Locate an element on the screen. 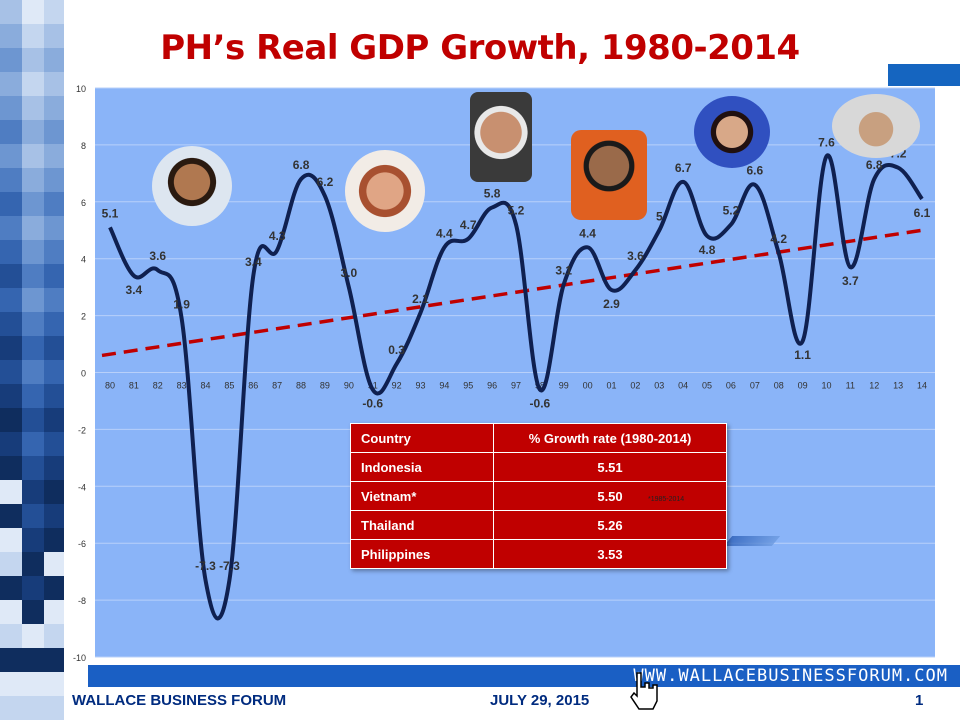 This screenshot has height=720, width=960. data-label: 6.8 is located at coordinates (874, 165).